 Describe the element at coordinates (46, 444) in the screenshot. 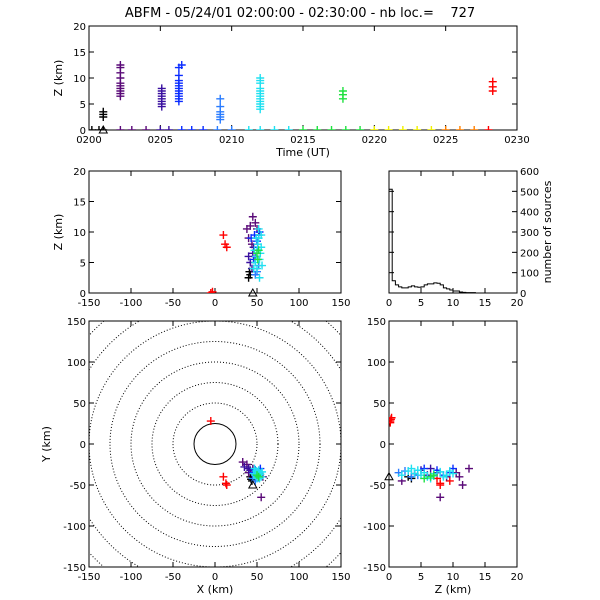

I see `y-axis-title: Y (km)` at that location.